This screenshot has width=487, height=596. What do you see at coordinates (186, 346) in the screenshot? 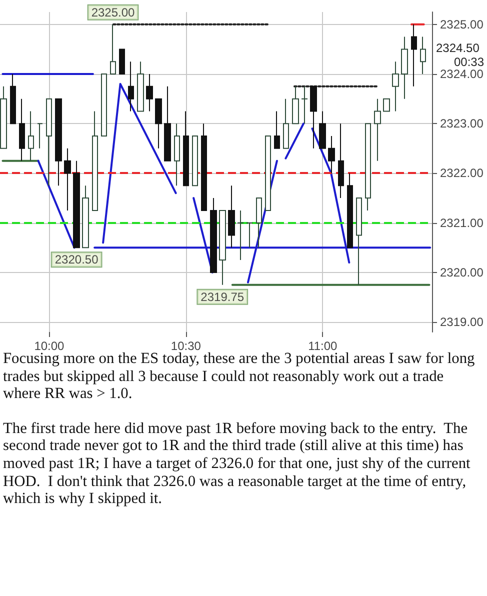
I see `x-tick-label: 10:30` at bounding box center [186, 346].